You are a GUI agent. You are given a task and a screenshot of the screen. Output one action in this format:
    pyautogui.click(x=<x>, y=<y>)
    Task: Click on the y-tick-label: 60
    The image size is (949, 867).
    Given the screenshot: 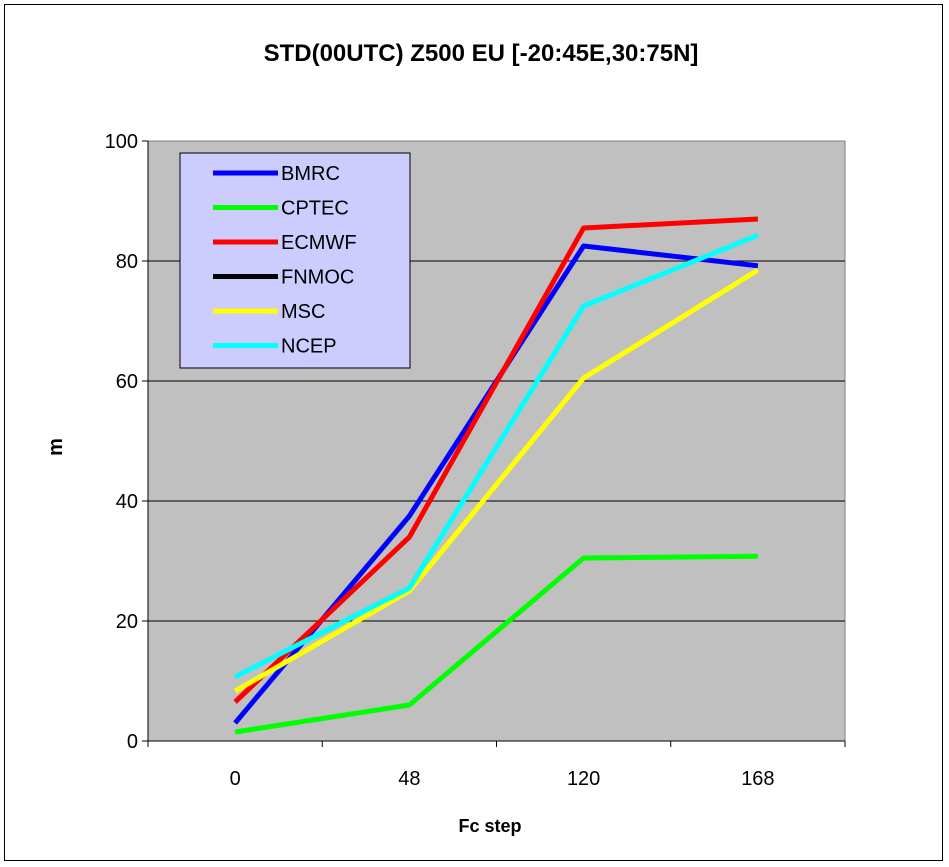 What is the action you would take?
    pyautogui.click(x=127, y=382)
    